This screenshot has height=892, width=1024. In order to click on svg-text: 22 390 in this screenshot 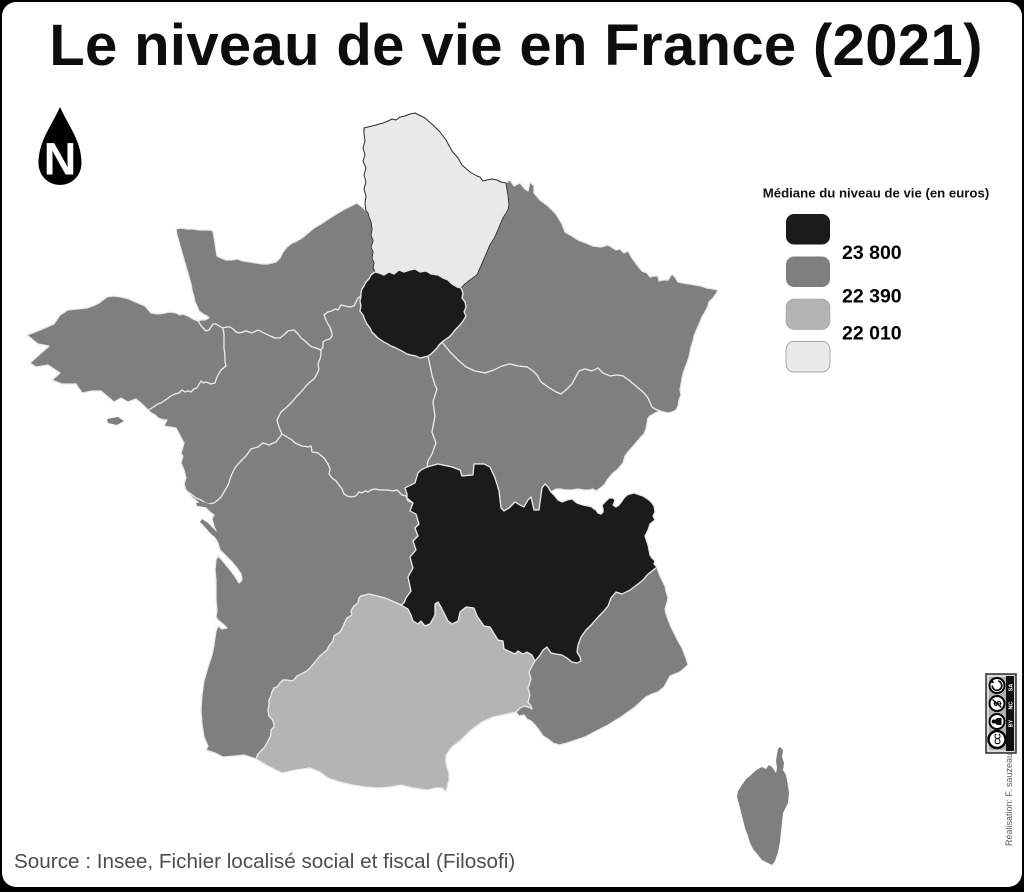, I will do `click(872, 297)`.